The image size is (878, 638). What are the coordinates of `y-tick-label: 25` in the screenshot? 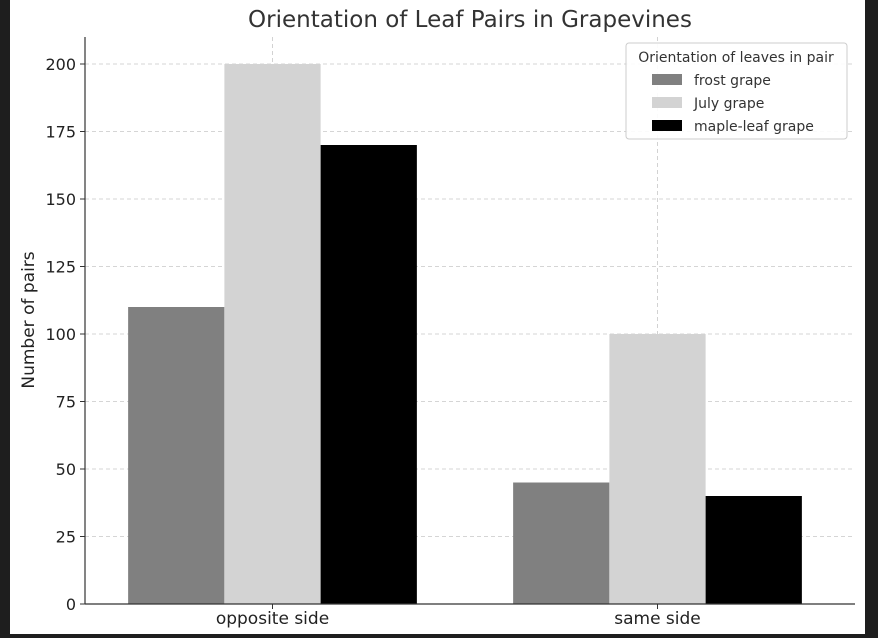 It's located at (66, 537).